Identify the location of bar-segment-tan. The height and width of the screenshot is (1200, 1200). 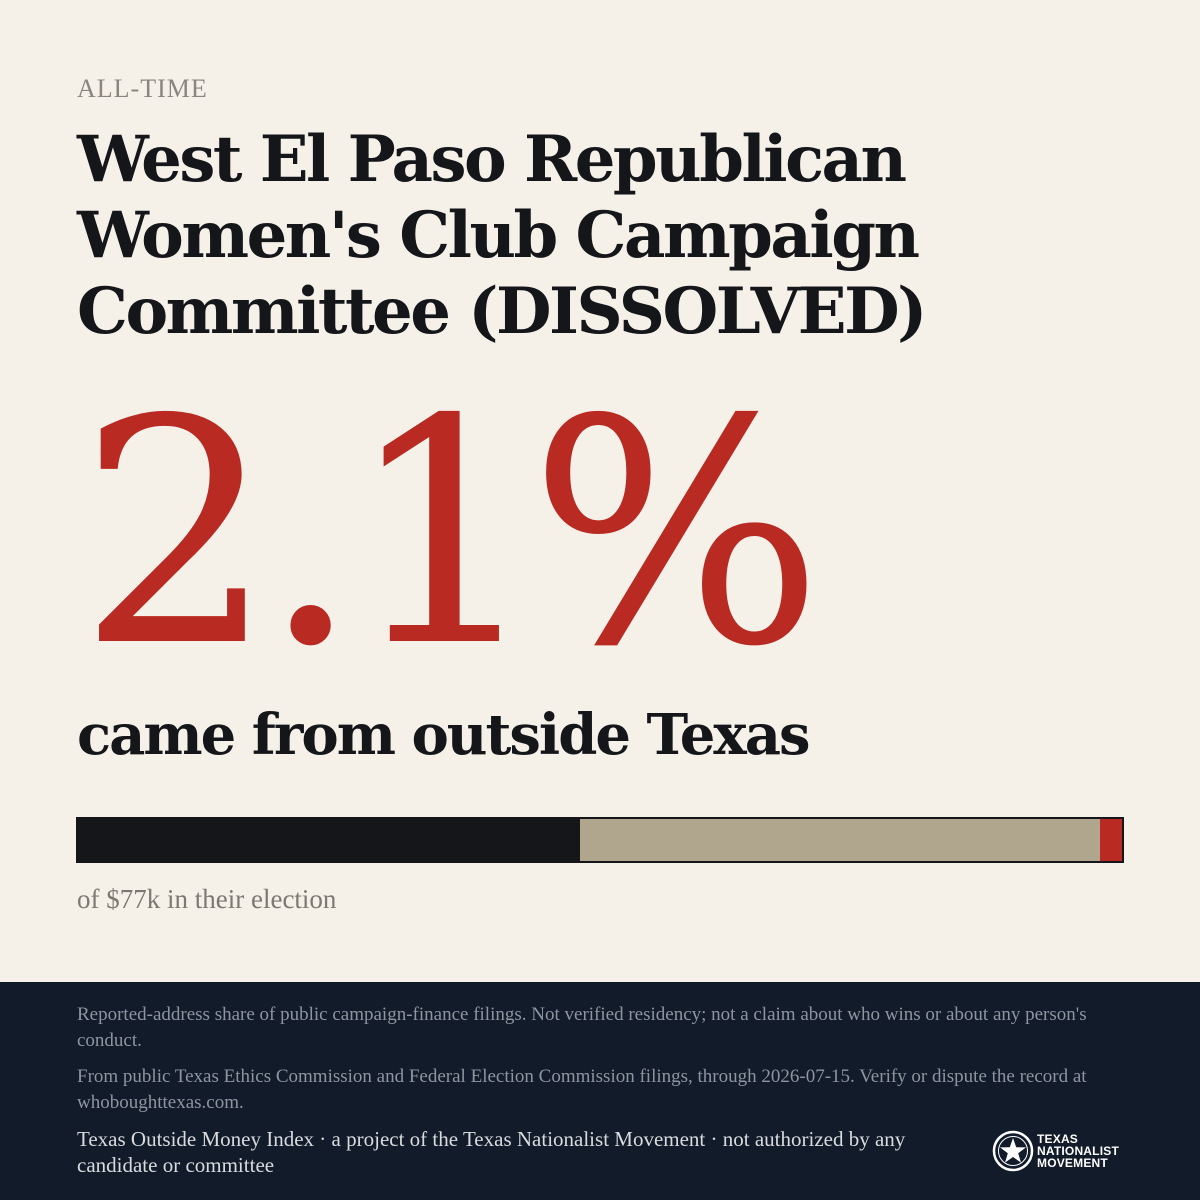
(840, 840).